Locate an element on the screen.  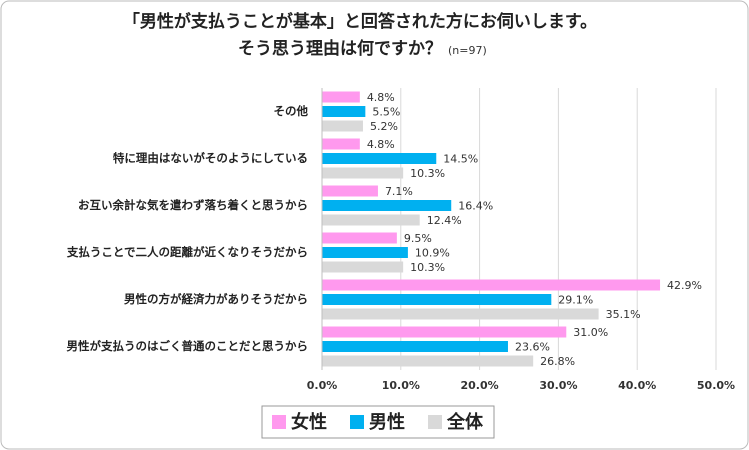
x-tick-label: 50.0% is located at coordinates (716, 385).